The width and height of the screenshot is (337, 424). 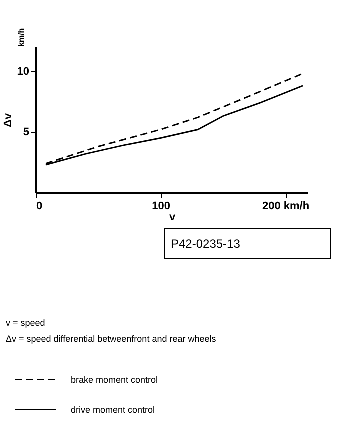 I want to click on text: km/h, so click(x=21, y=37).